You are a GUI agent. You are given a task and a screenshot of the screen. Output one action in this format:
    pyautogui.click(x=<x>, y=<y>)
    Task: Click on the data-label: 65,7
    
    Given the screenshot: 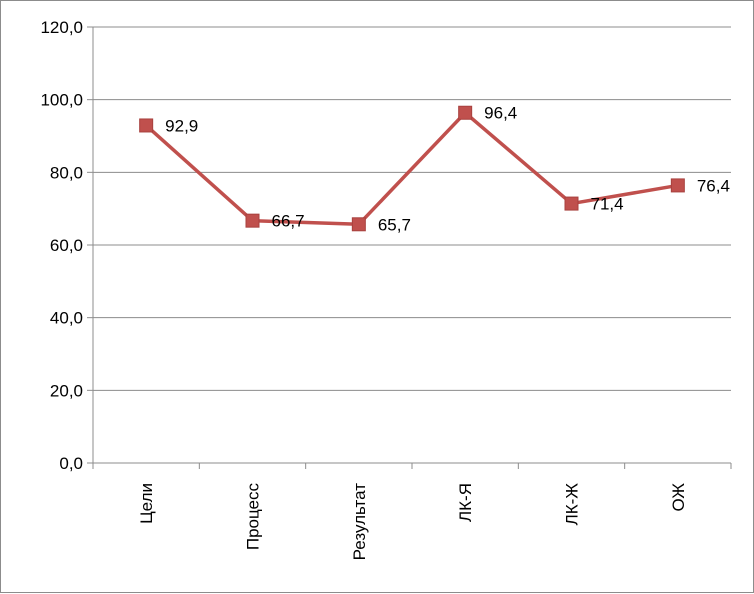 What is the action you would take?
    pyautogui.click(x=394, y=224)
    